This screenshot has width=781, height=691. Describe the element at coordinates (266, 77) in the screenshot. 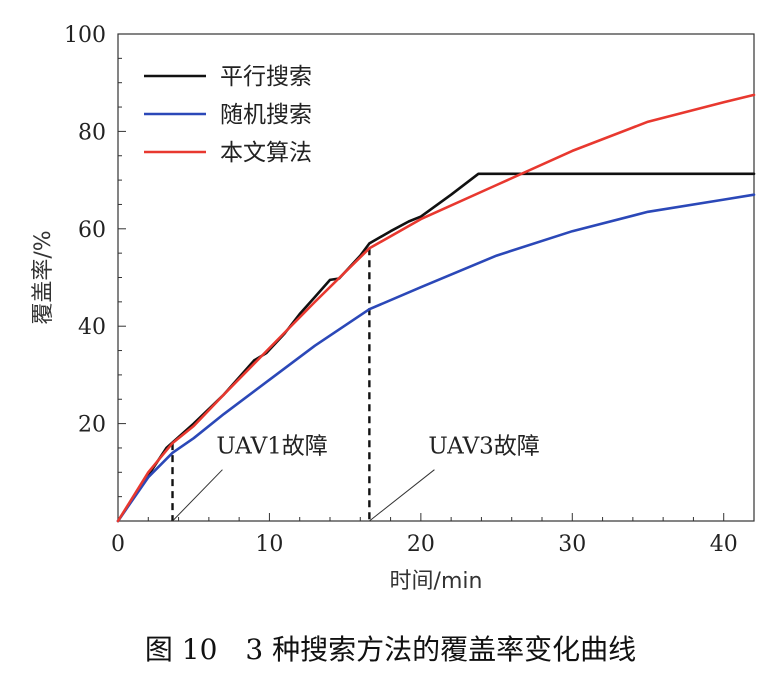

I see `legend-label: 平行搜索` at that location.